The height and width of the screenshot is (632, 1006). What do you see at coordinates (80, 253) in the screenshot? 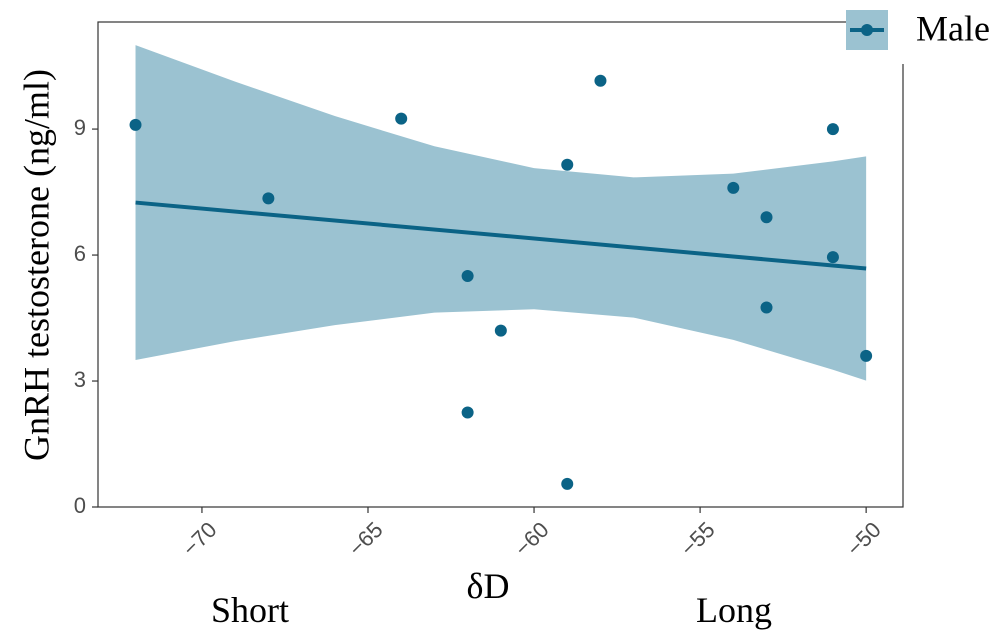
I see `y-tick-label: 6` at bounding box center [80, 253].